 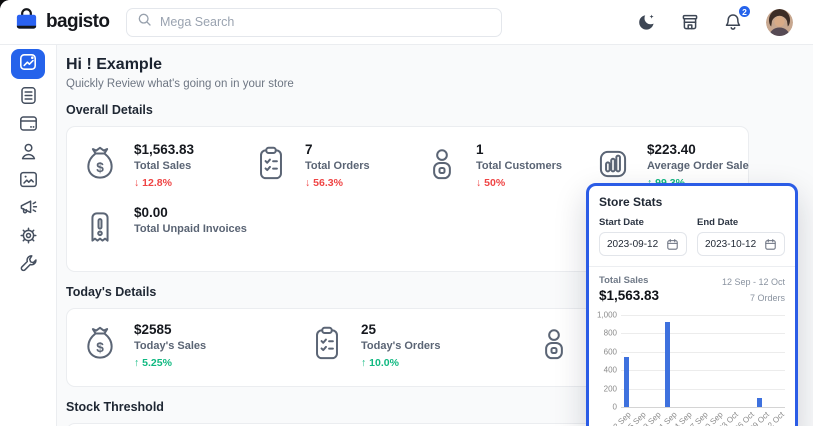 I want to click on stat-total-orders: 7 Total Orders ↓ 56.3%, so click(x=335, y=166).